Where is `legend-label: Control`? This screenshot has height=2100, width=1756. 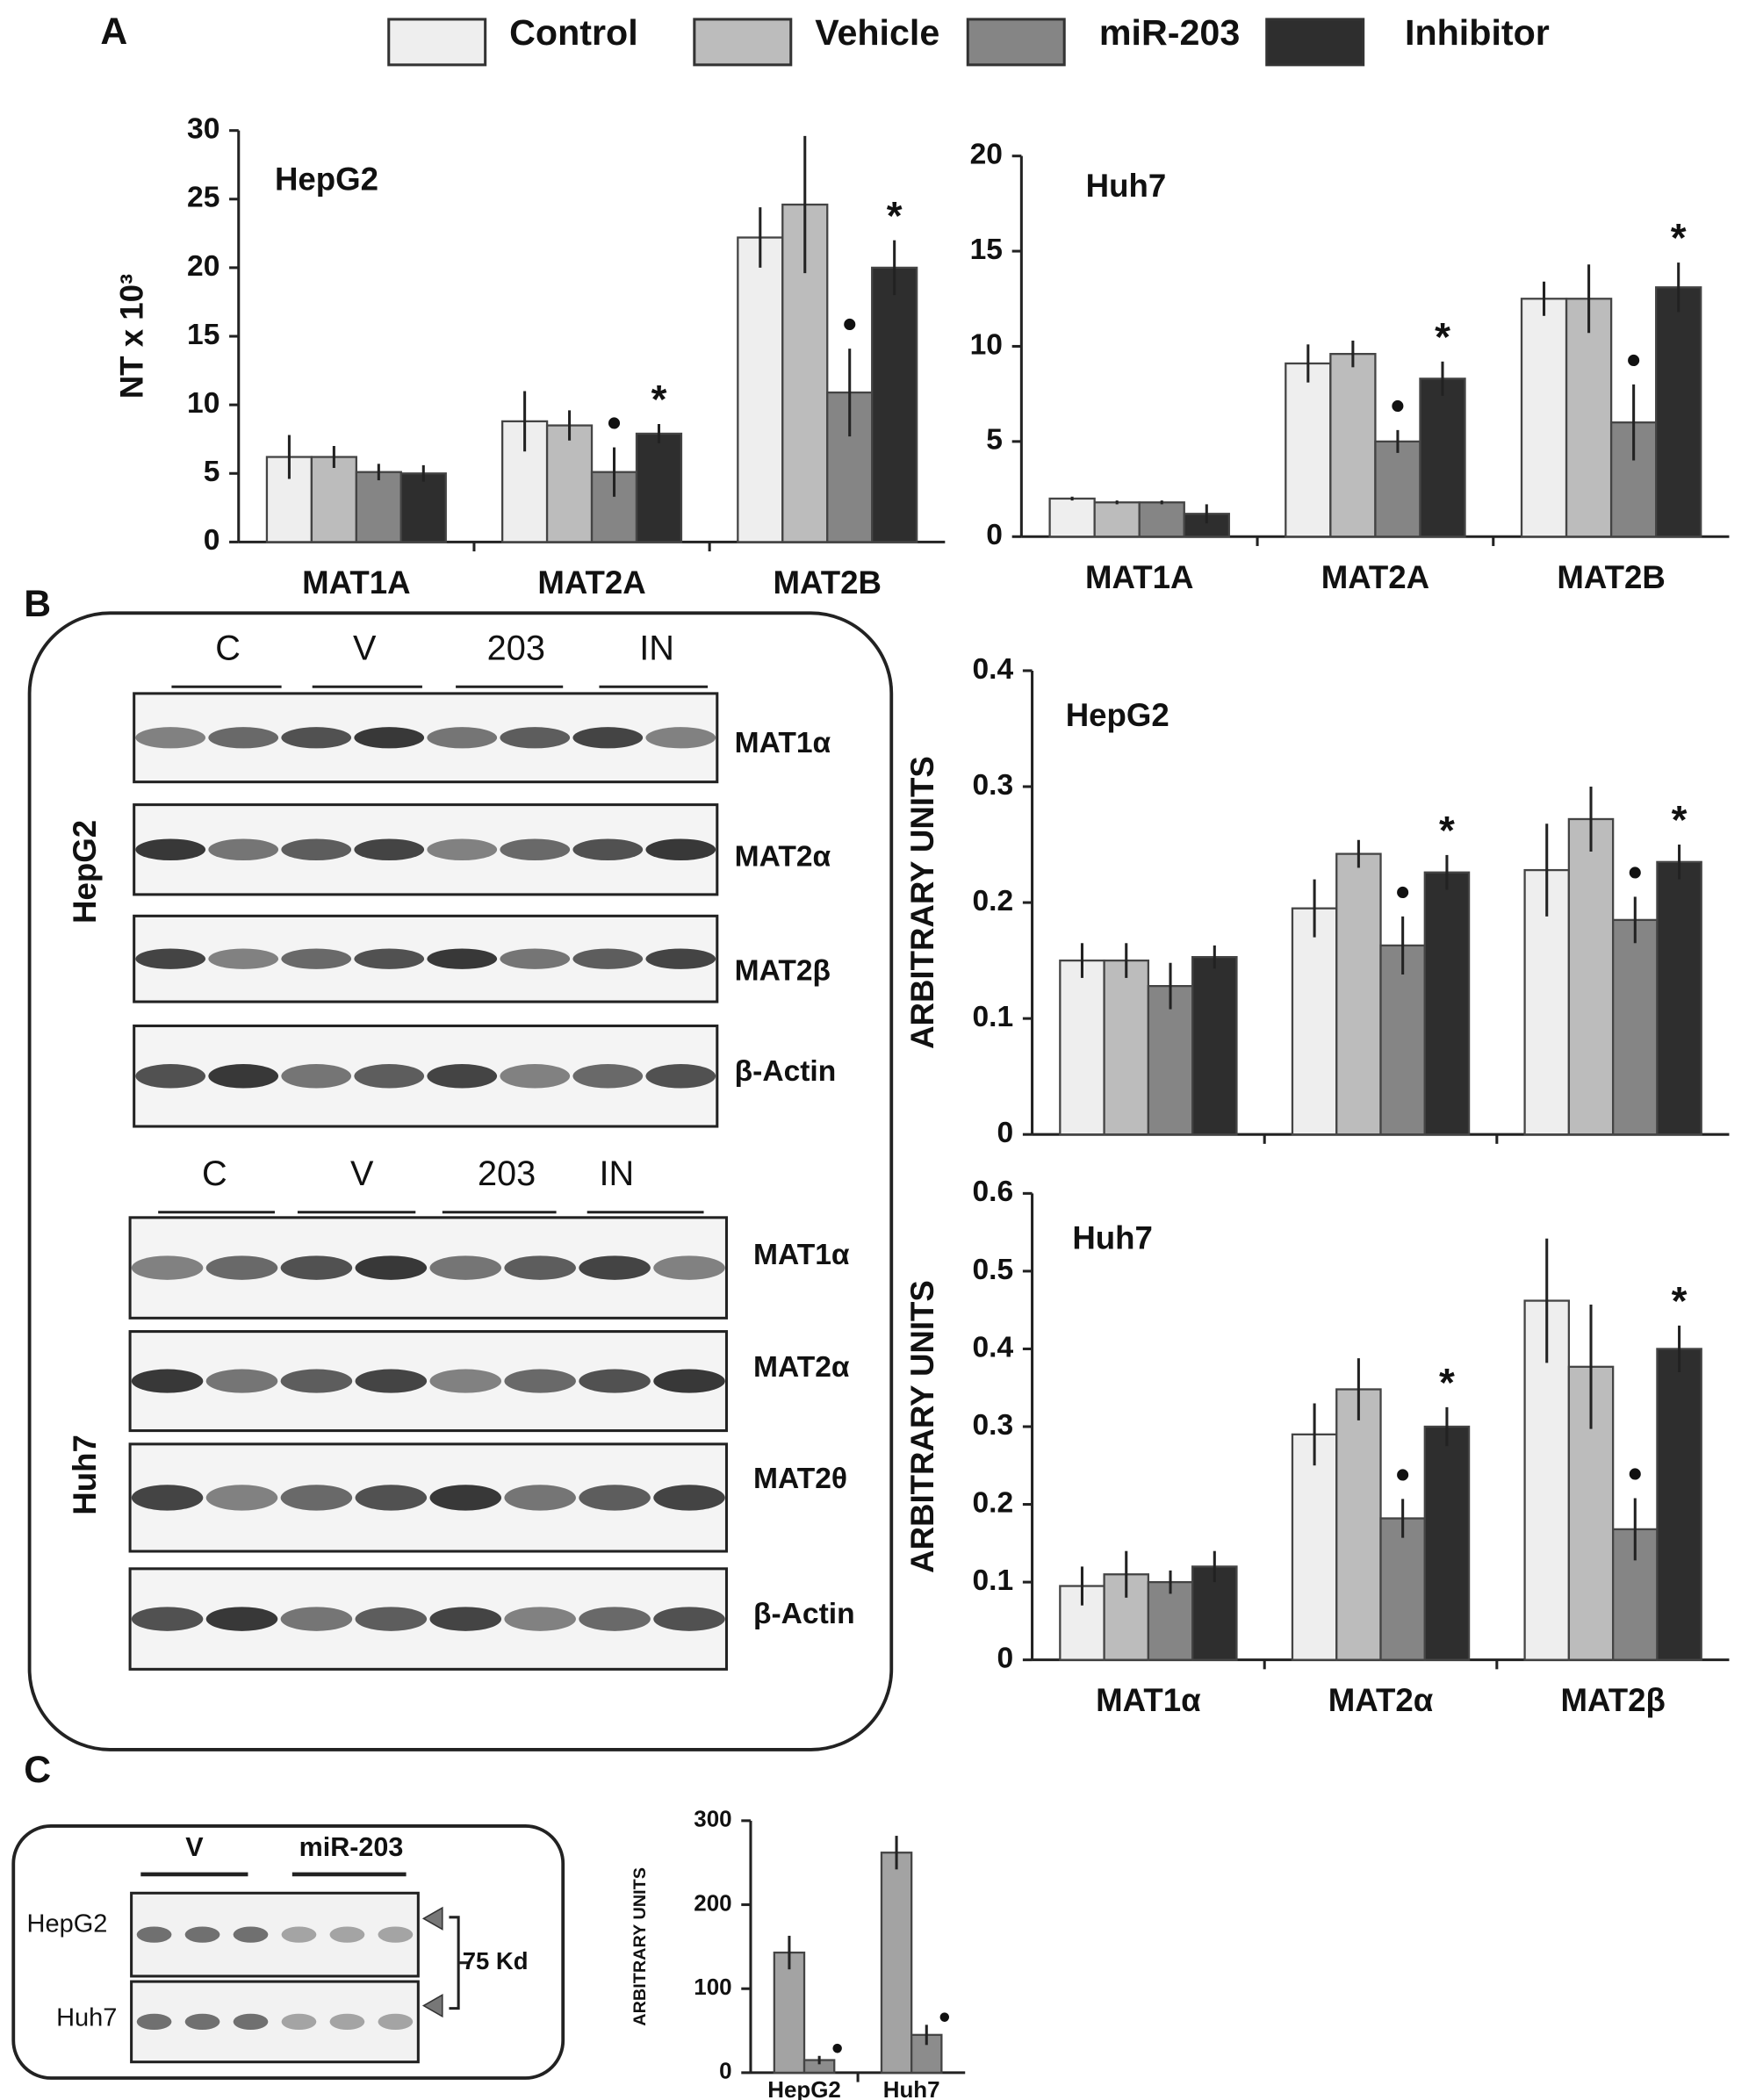
legend-label: Control is located at coordinates (573, 32).